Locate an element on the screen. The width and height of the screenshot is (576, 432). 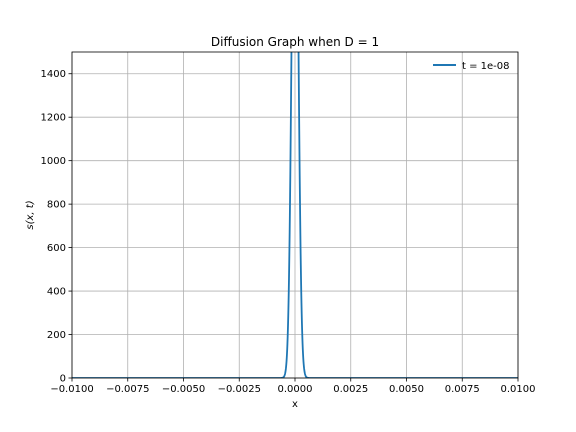
x-tick-label: 0.0100 is located at coordinates (518, 389).